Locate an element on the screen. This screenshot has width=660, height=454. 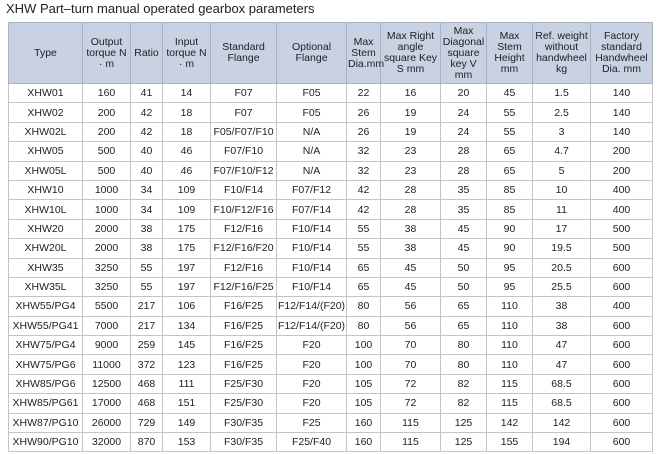
column-header: Optional Flange is located at coordinates (311, 53).